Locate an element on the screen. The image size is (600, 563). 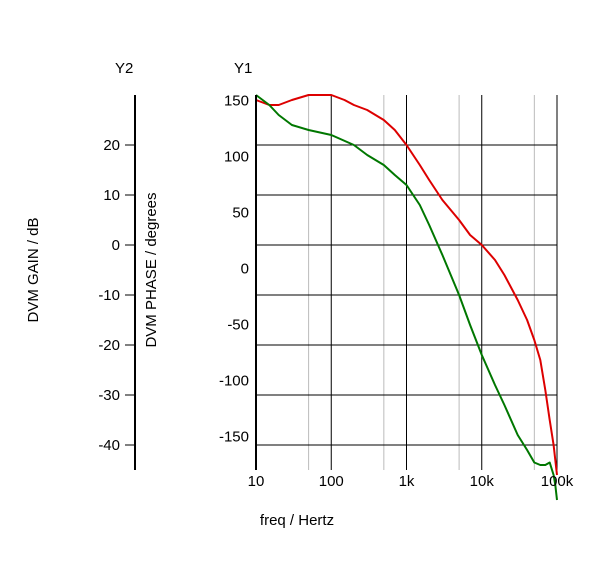
y1-tick-label: 50 is located at coordinates (240, 213).